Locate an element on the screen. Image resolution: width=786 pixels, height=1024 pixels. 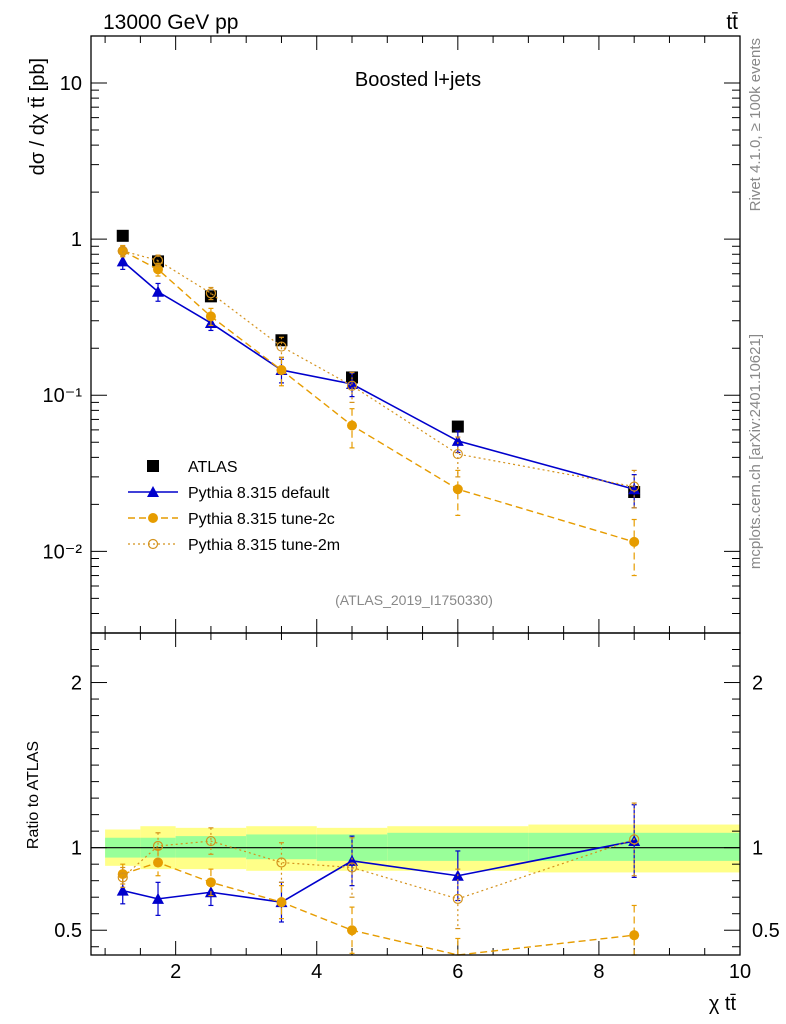
header-left: 13000 GeV pp is located at coordinates (170, 22).